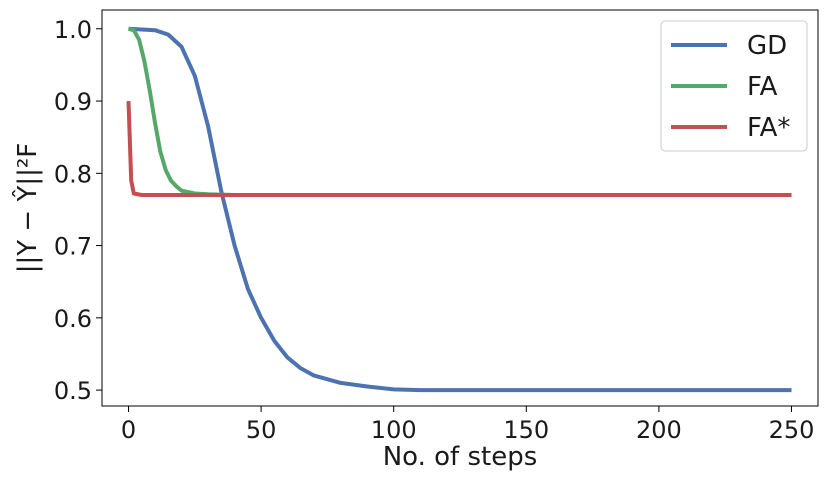 The image size is (830, 479). I want to click on x-tick-label: 150, so click(526, 430).